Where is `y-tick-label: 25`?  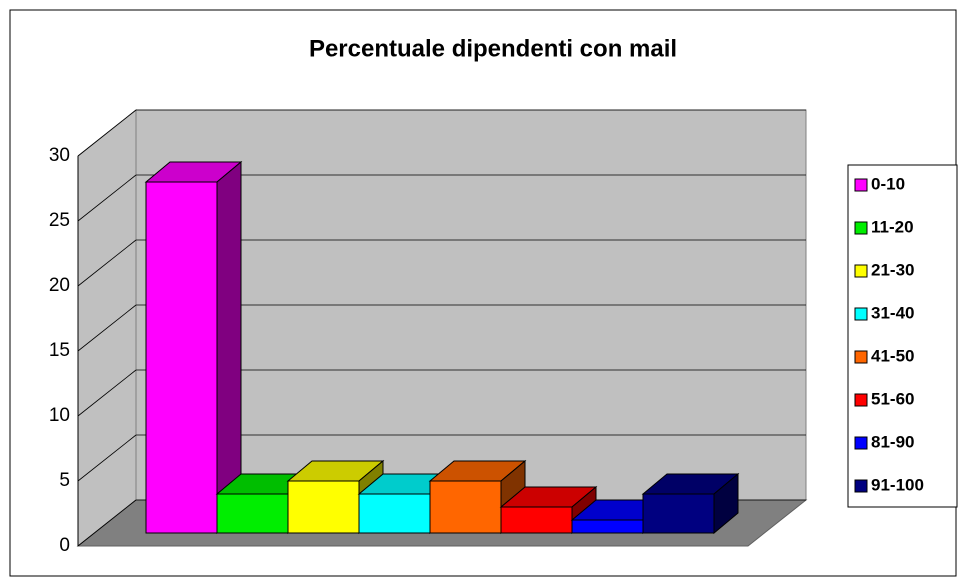 y-tick-label: 25 is located at coordinates (59, 220).